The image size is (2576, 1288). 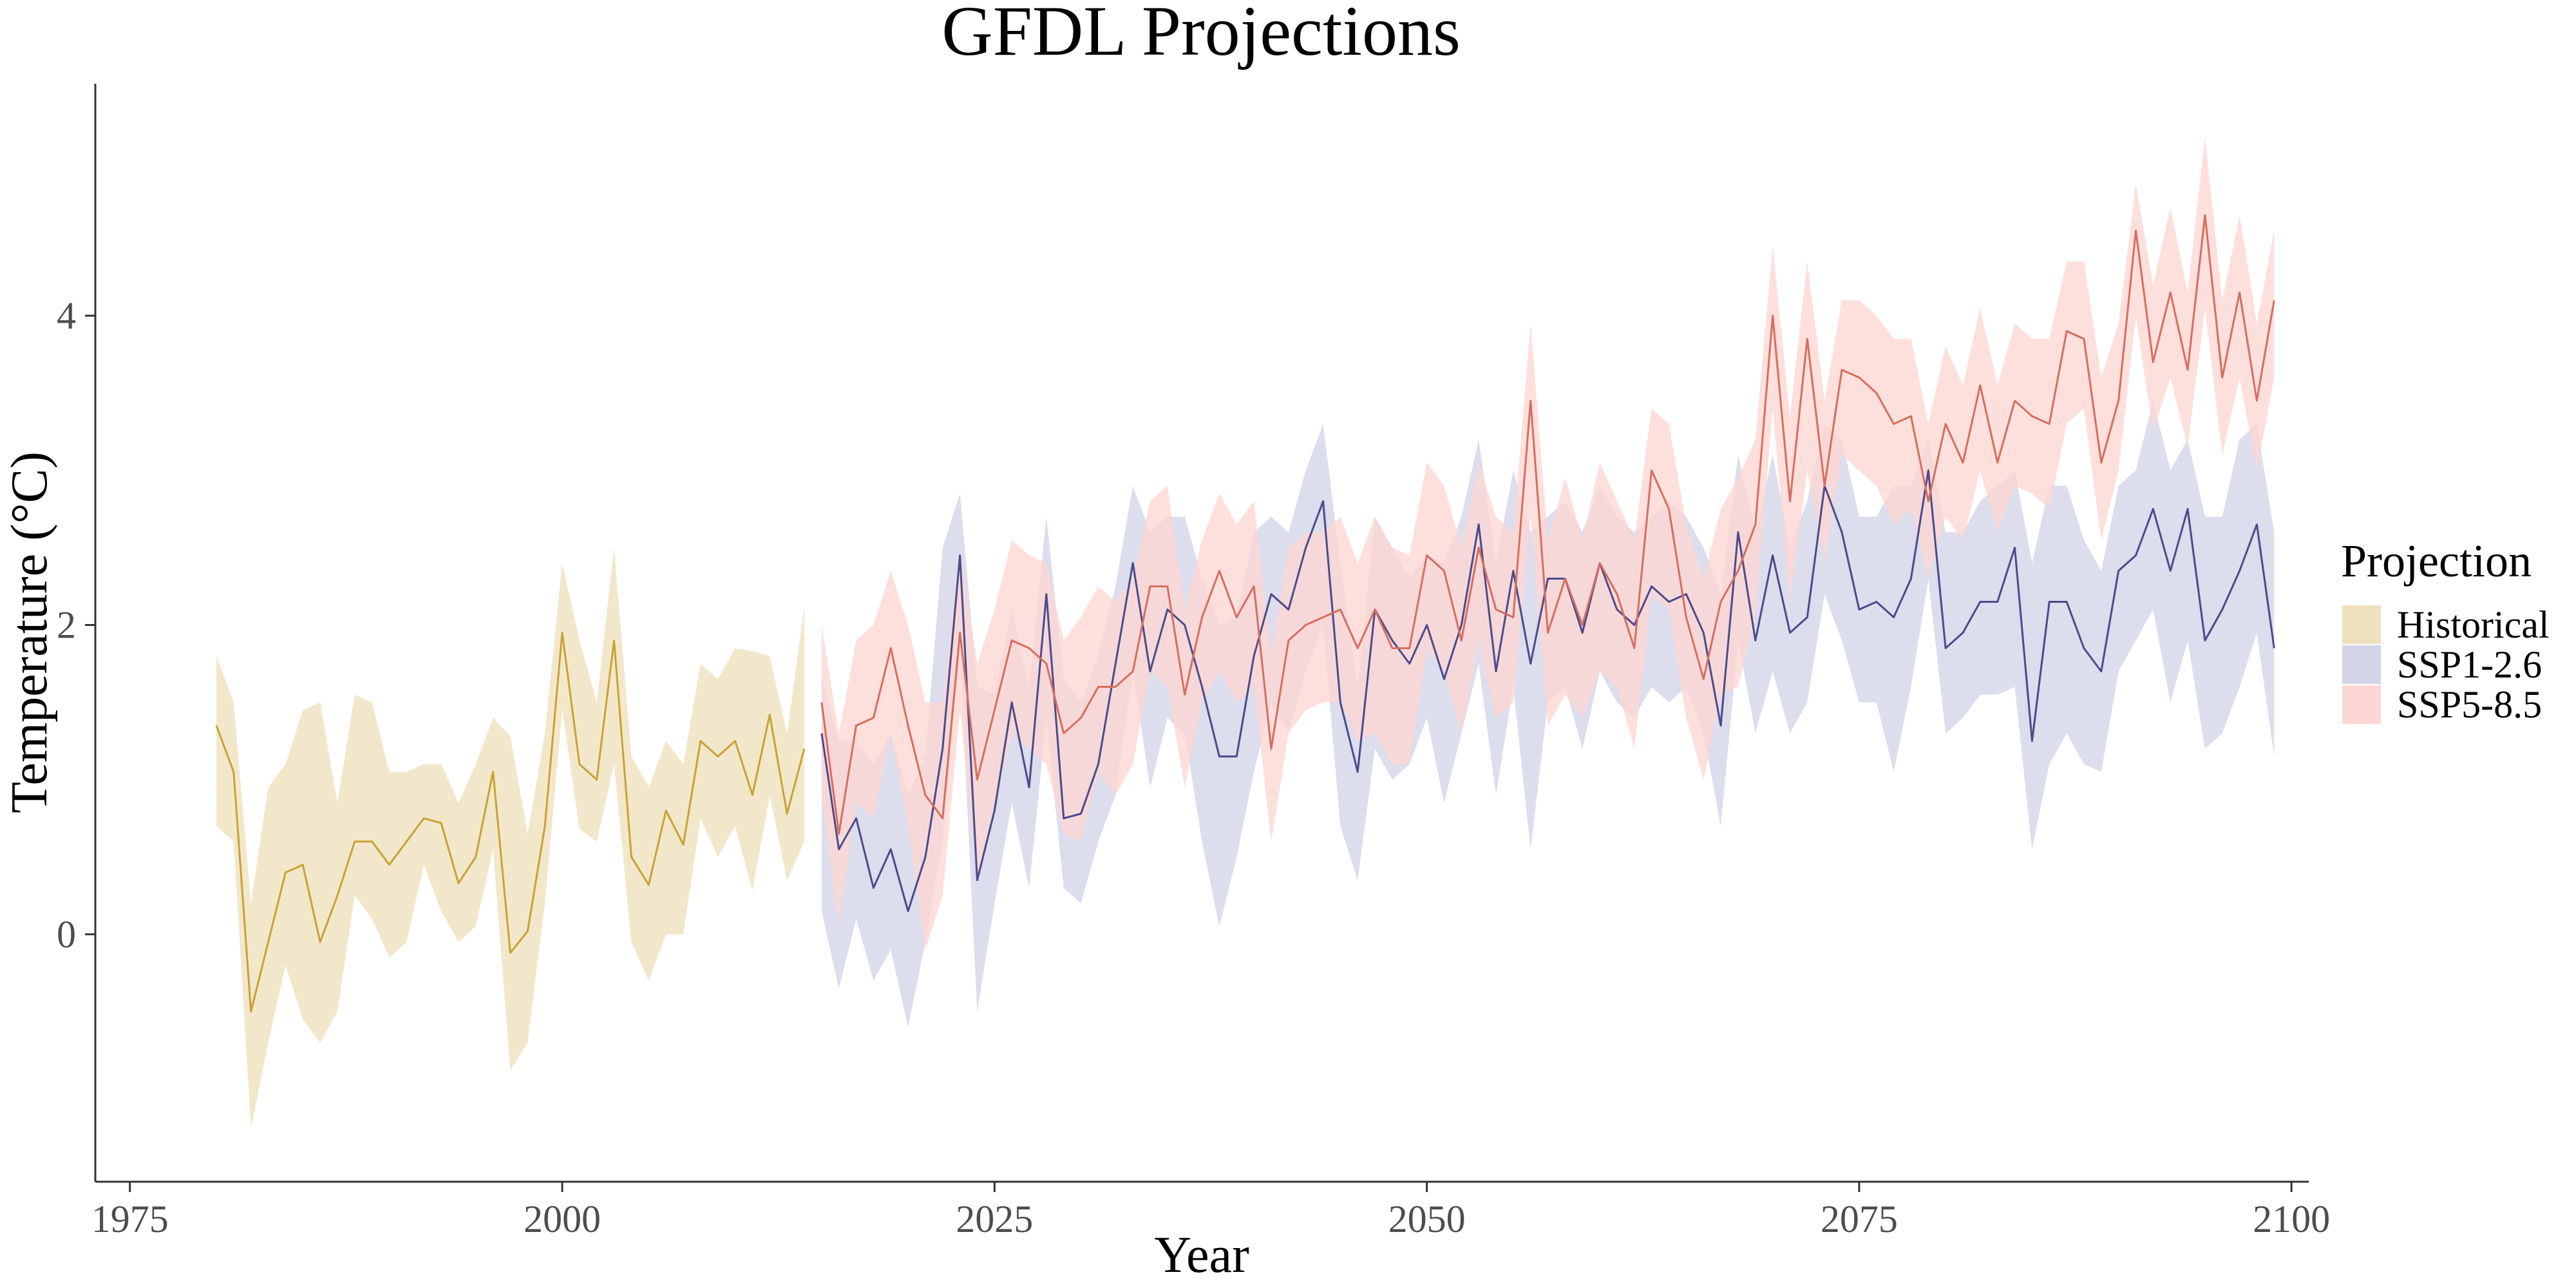 What do you see at coordinates (66, 624) in the screenshot?
I see `y-tick-label: 2` at bounding box center [66, 624].